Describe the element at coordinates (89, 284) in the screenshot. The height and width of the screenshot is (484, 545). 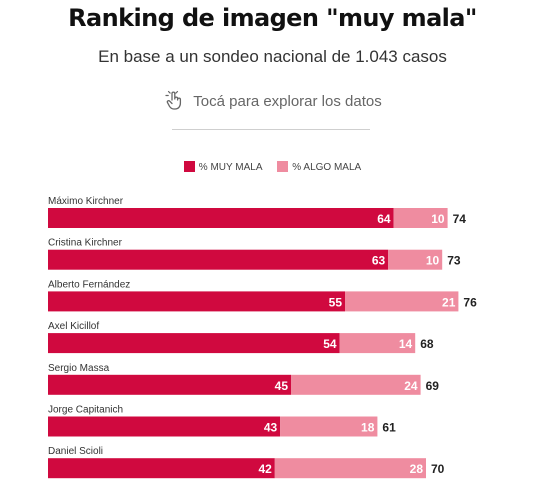
I see `category-label: Alberto Fernández` at that location.